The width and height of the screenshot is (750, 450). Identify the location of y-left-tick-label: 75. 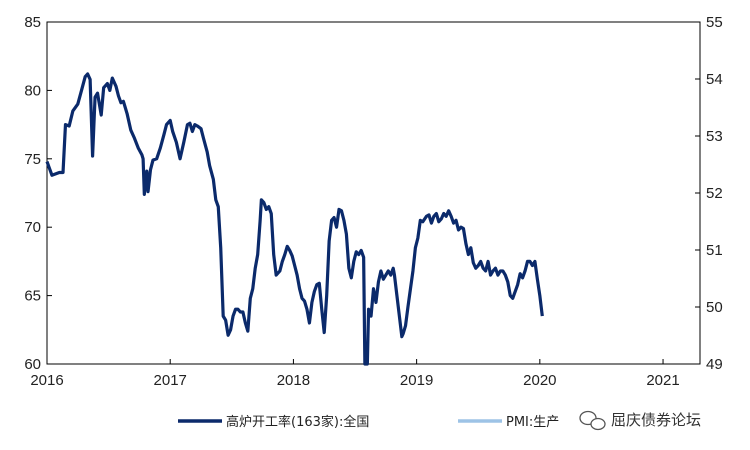
(32, 159).